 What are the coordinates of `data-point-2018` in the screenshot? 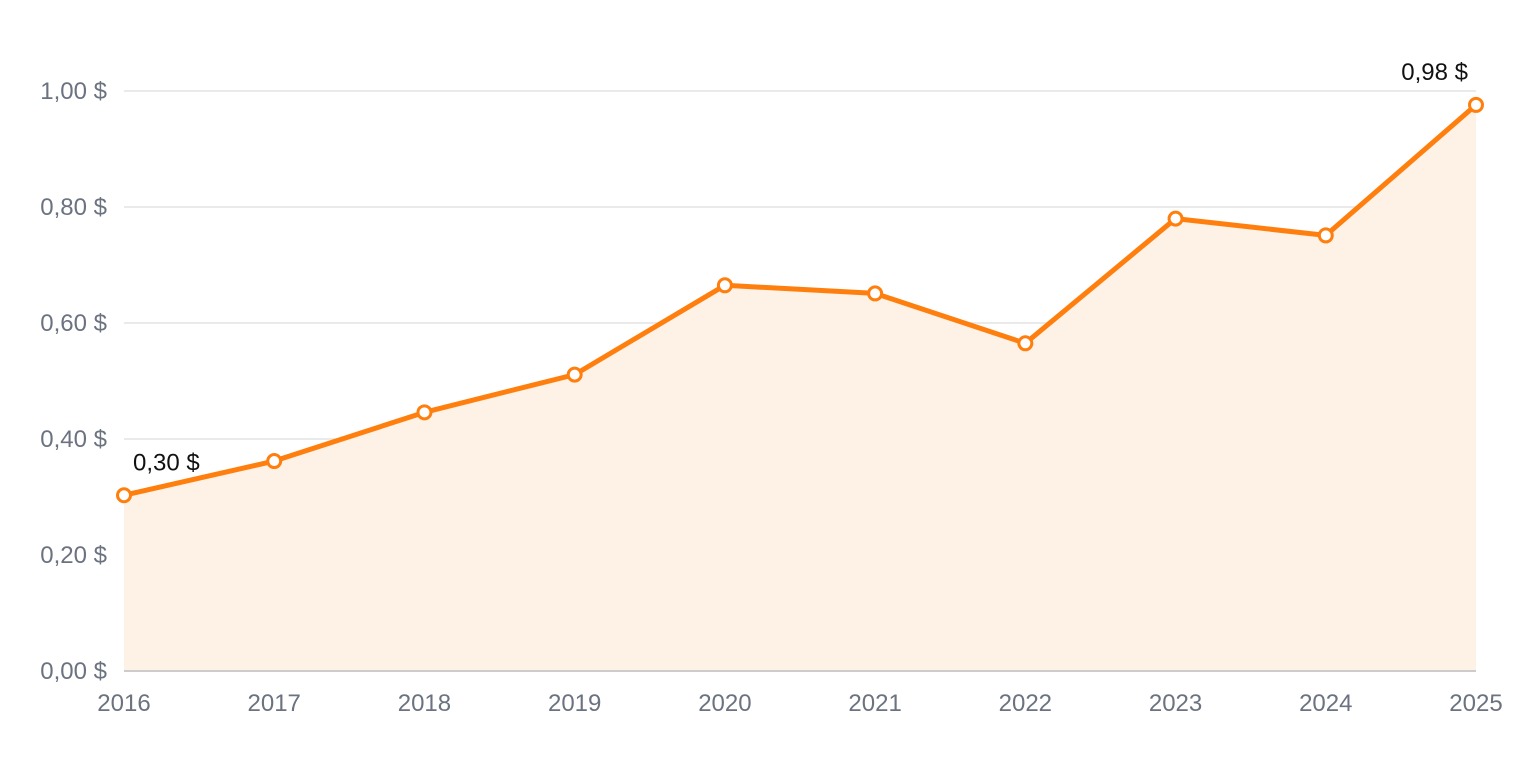 It's located at (424, 412).